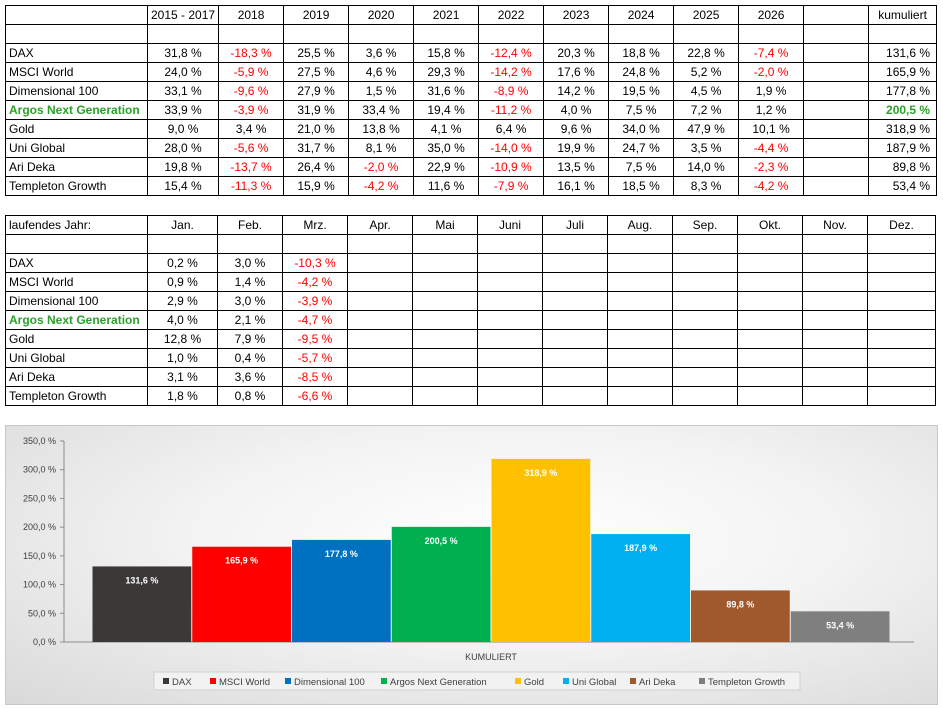  Describe the element at coordinates (640, 548) in the screenshot. I see `data-label: 187,9 %` at that location.